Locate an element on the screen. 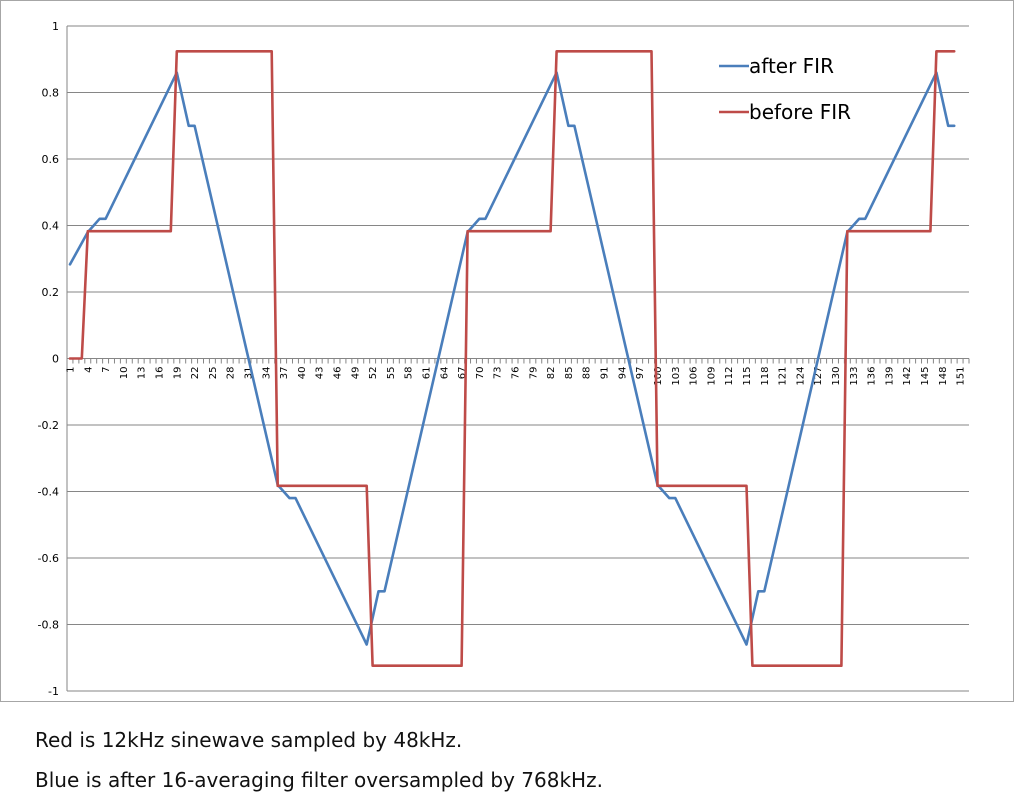 The image size is (1017, 800). y-tick-label: -0.2 is located at coordinates (48, 425).